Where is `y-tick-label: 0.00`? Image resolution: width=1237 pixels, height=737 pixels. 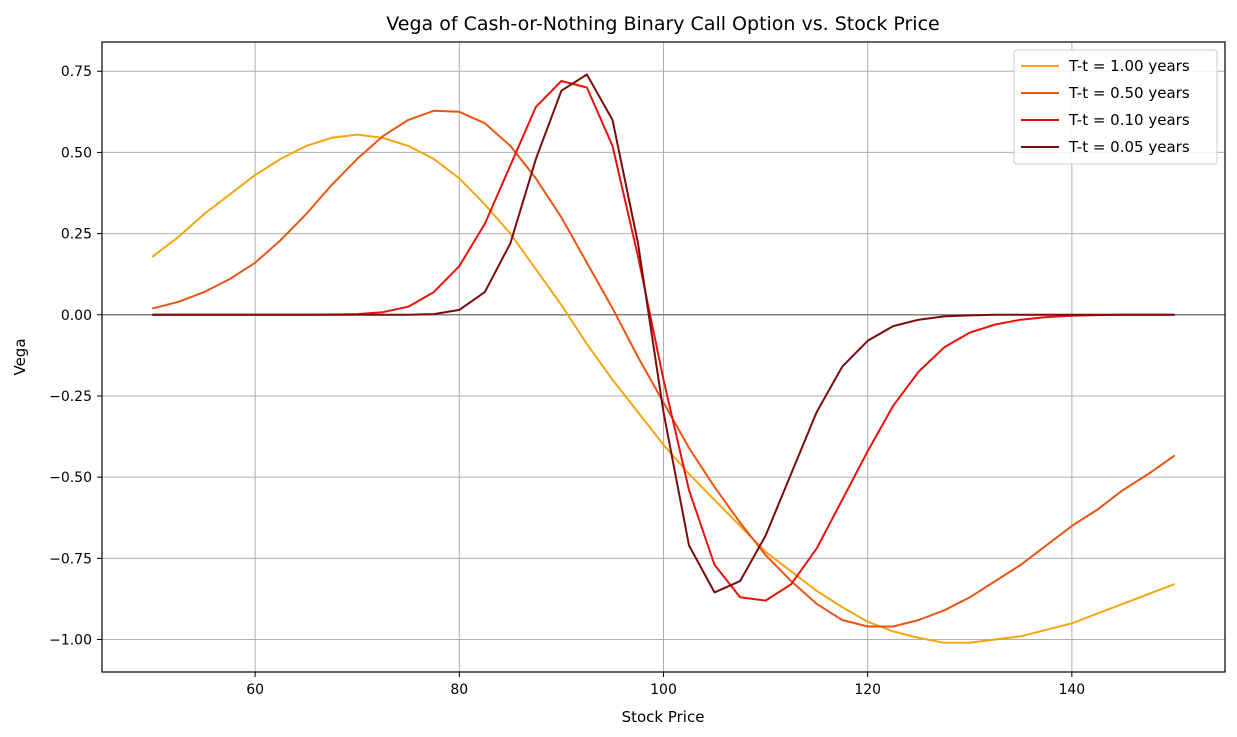 y-tick-label: 0.00 is located at coordinates (76, 316).